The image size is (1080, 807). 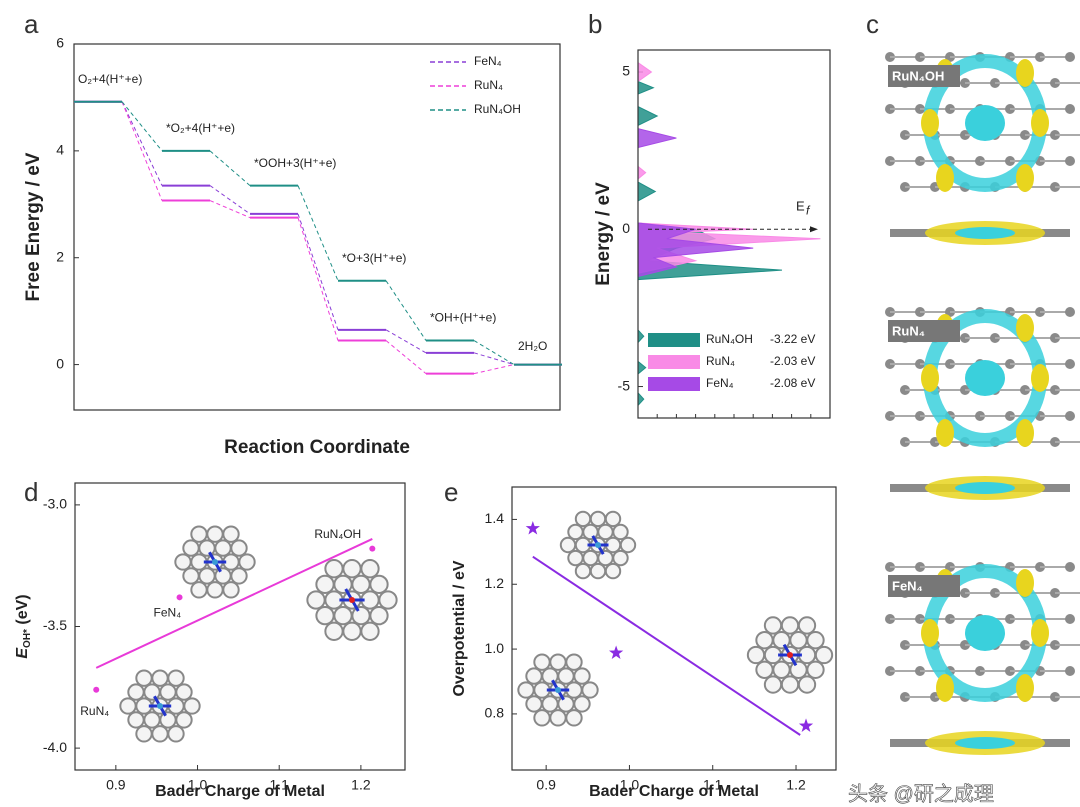 I want to click on y-tick-label: -4.0, so click(x=55, y=747).